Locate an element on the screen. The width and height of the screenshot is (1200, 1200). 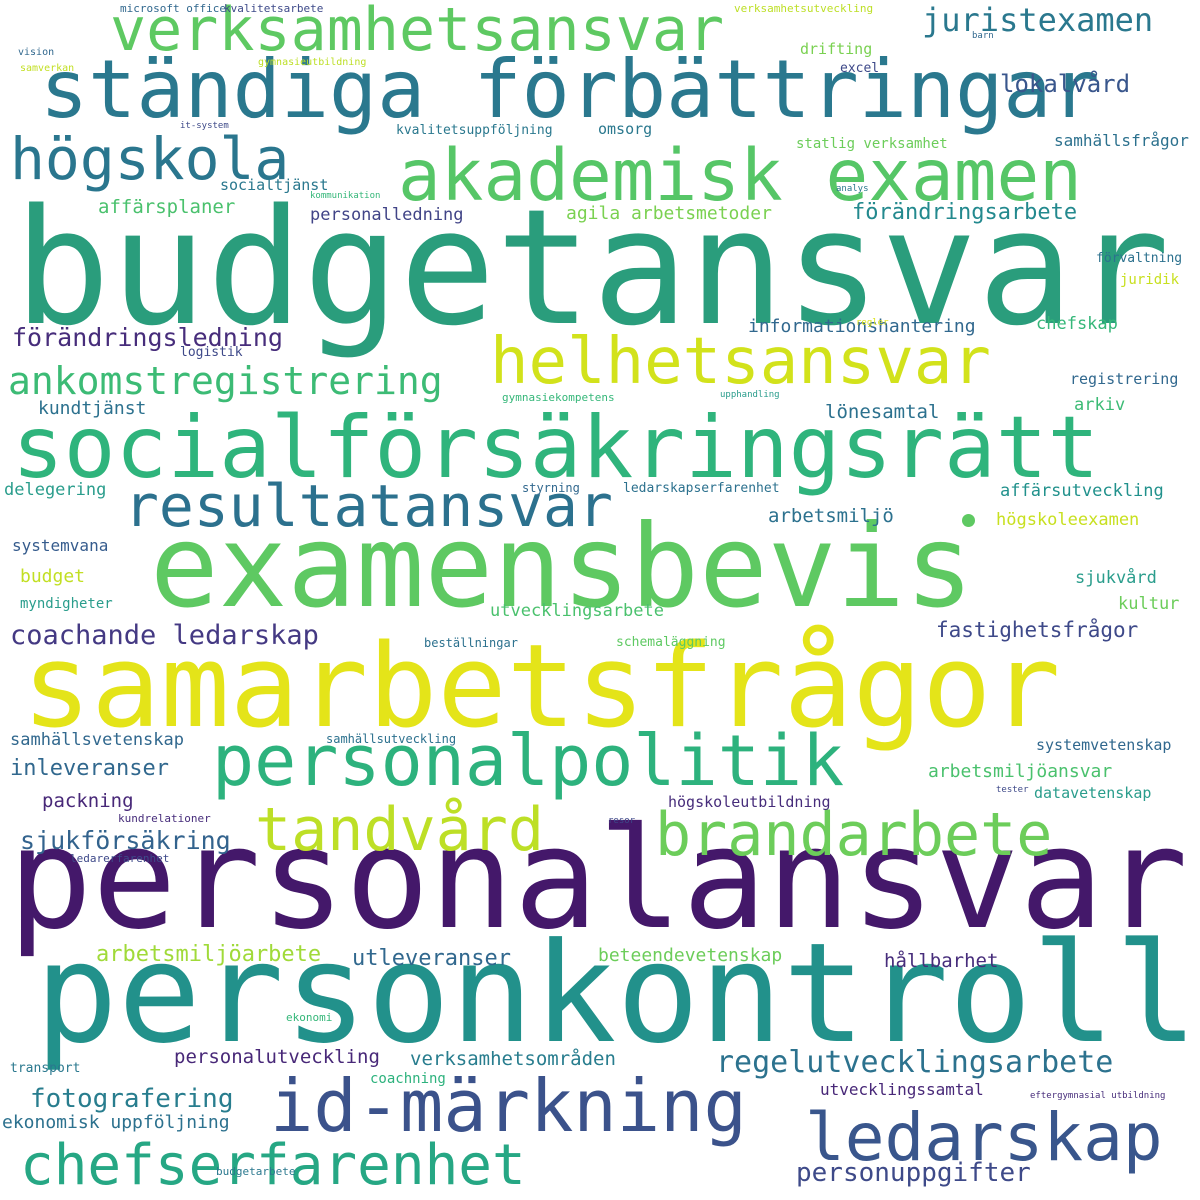
word-id-markning: id-märkning is located at coordinates (508, 1106).